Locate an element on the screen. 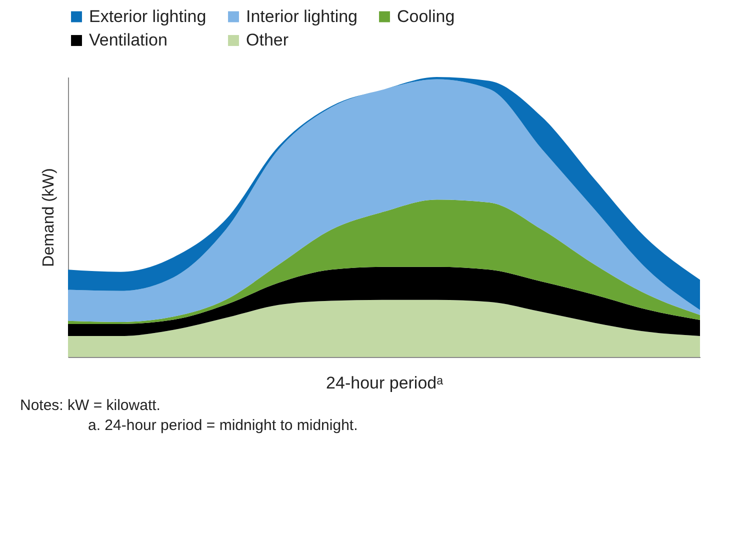 This screenshot has width=756, height=533. legend-label: Ventilation is located at coordinates (128, 40).